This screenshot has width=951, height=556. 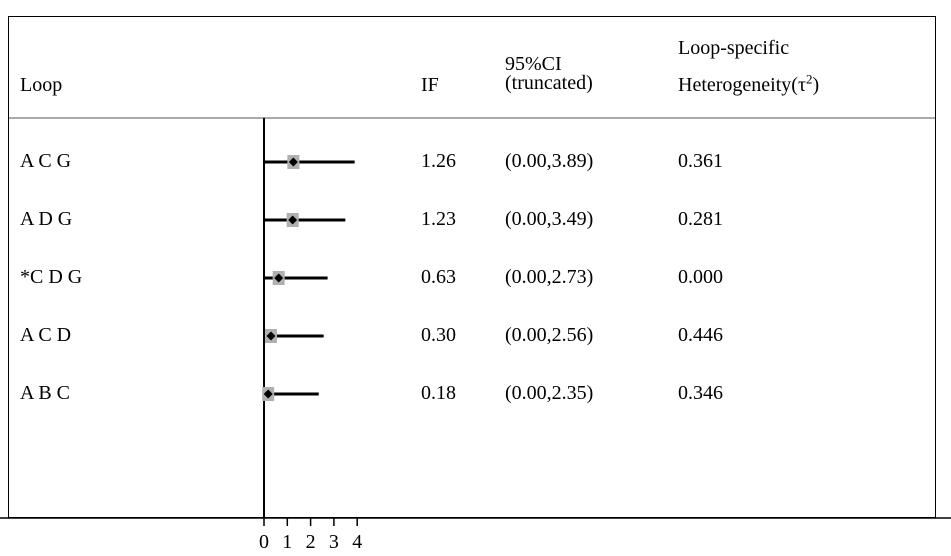 I want to click on x-tick-label: 3, so click(x=334, y=542).